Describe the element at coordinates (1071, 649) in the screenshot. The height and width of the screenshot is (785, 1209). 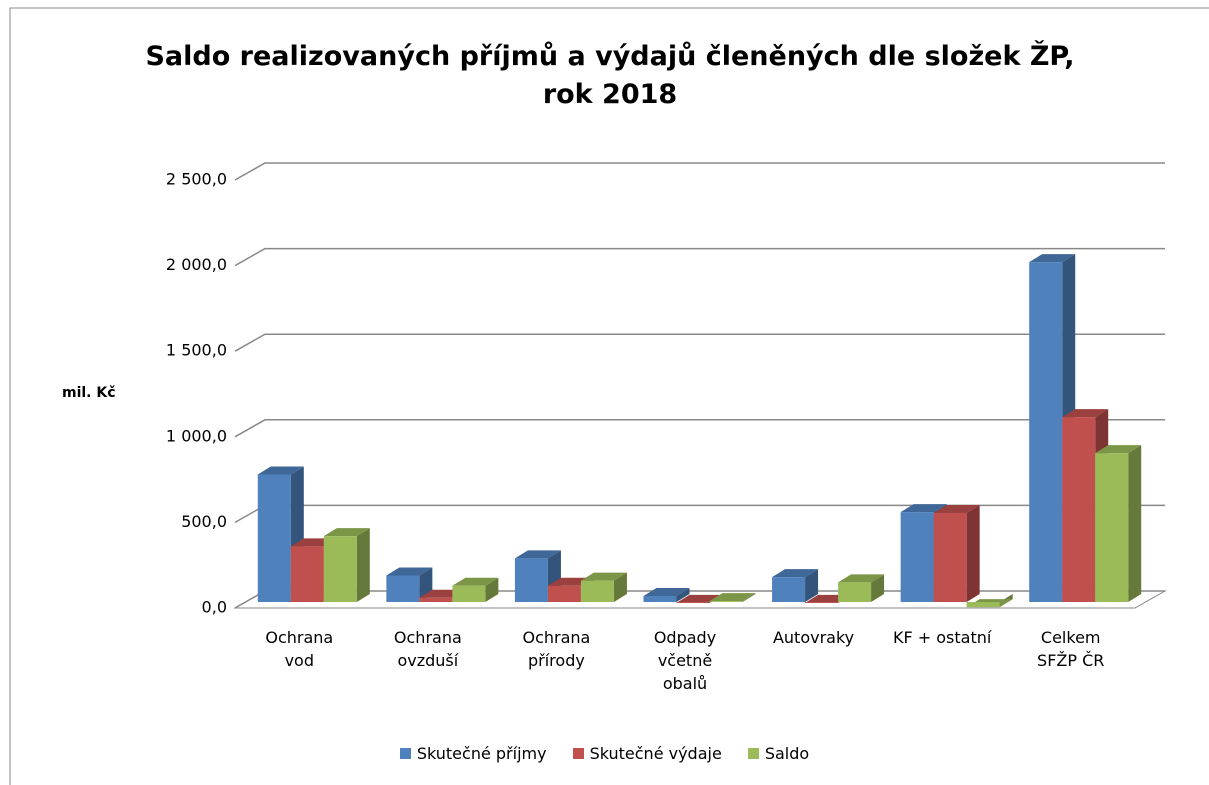
I see `x-tick-label: Celkem SFŽP ČR` at that location.